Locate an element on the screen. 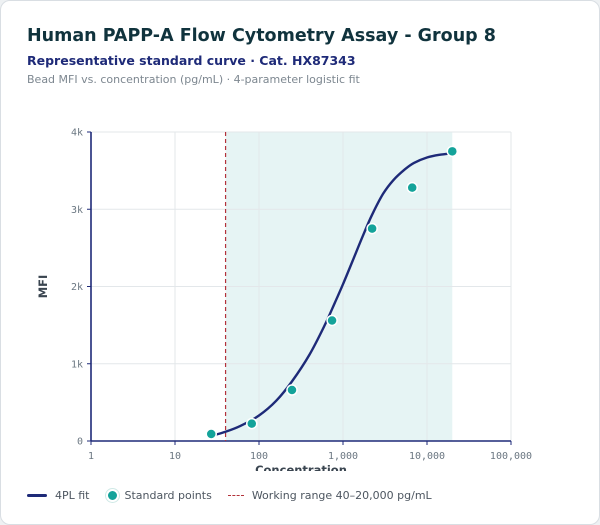  y-tick-label: 4k is located at coordinates (77, 133).